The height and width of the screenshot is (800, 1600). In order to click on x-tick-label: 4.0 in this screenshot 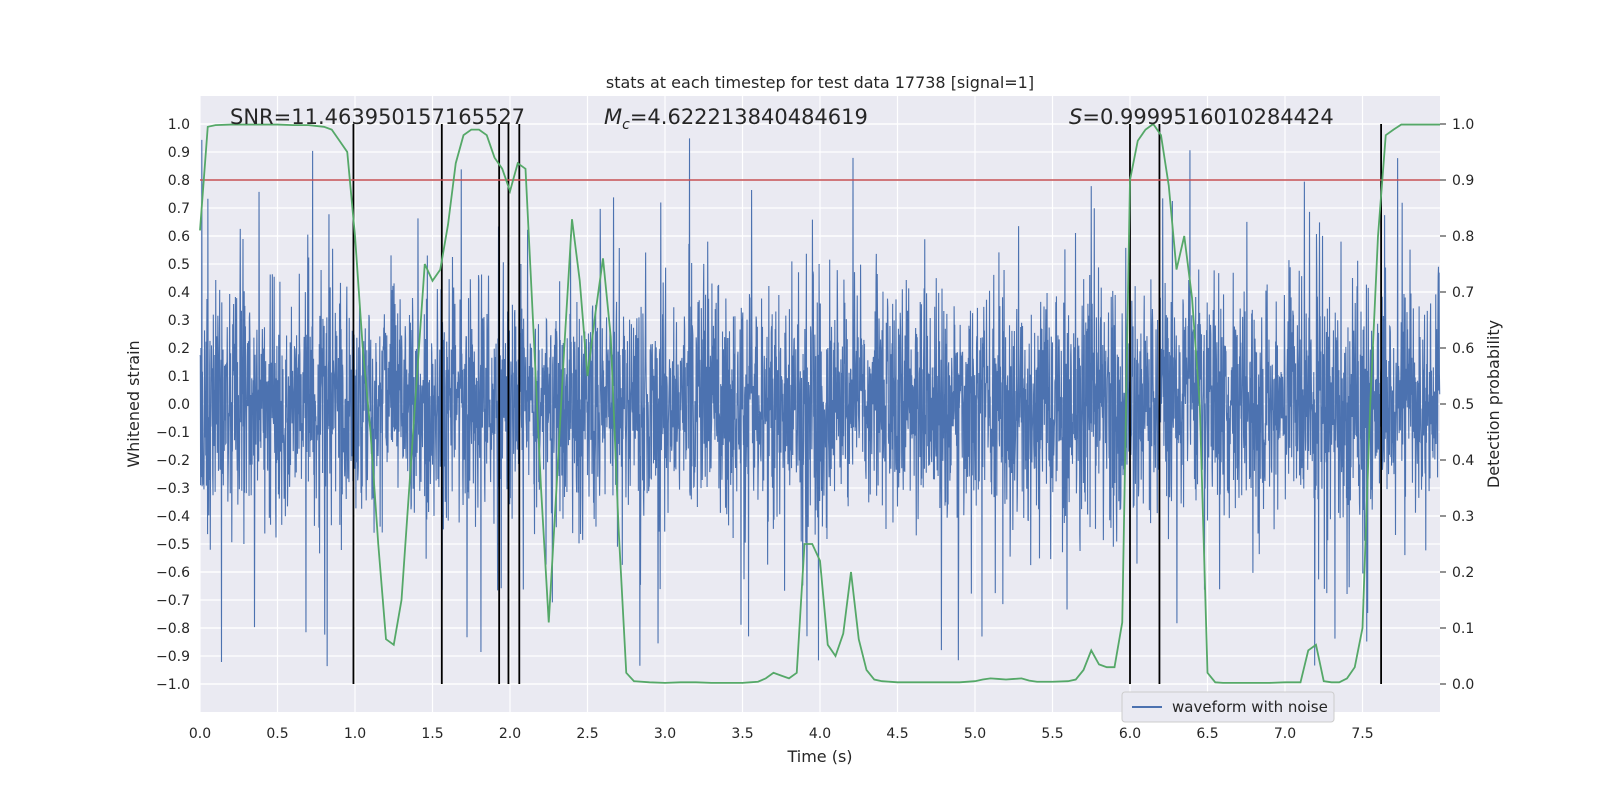, I will do `click(820, 734)`.